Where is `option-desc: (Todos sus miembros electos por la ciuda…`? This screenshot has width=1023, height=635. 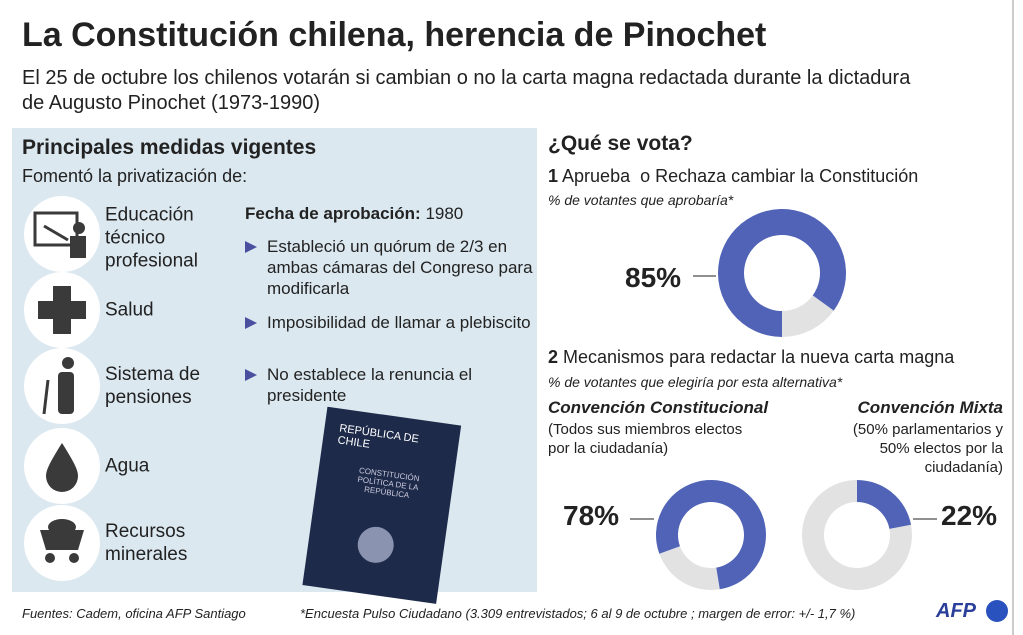
option-desc: (Todos sus miembros electos por la ciuda… is located at coordinates (645, 439).